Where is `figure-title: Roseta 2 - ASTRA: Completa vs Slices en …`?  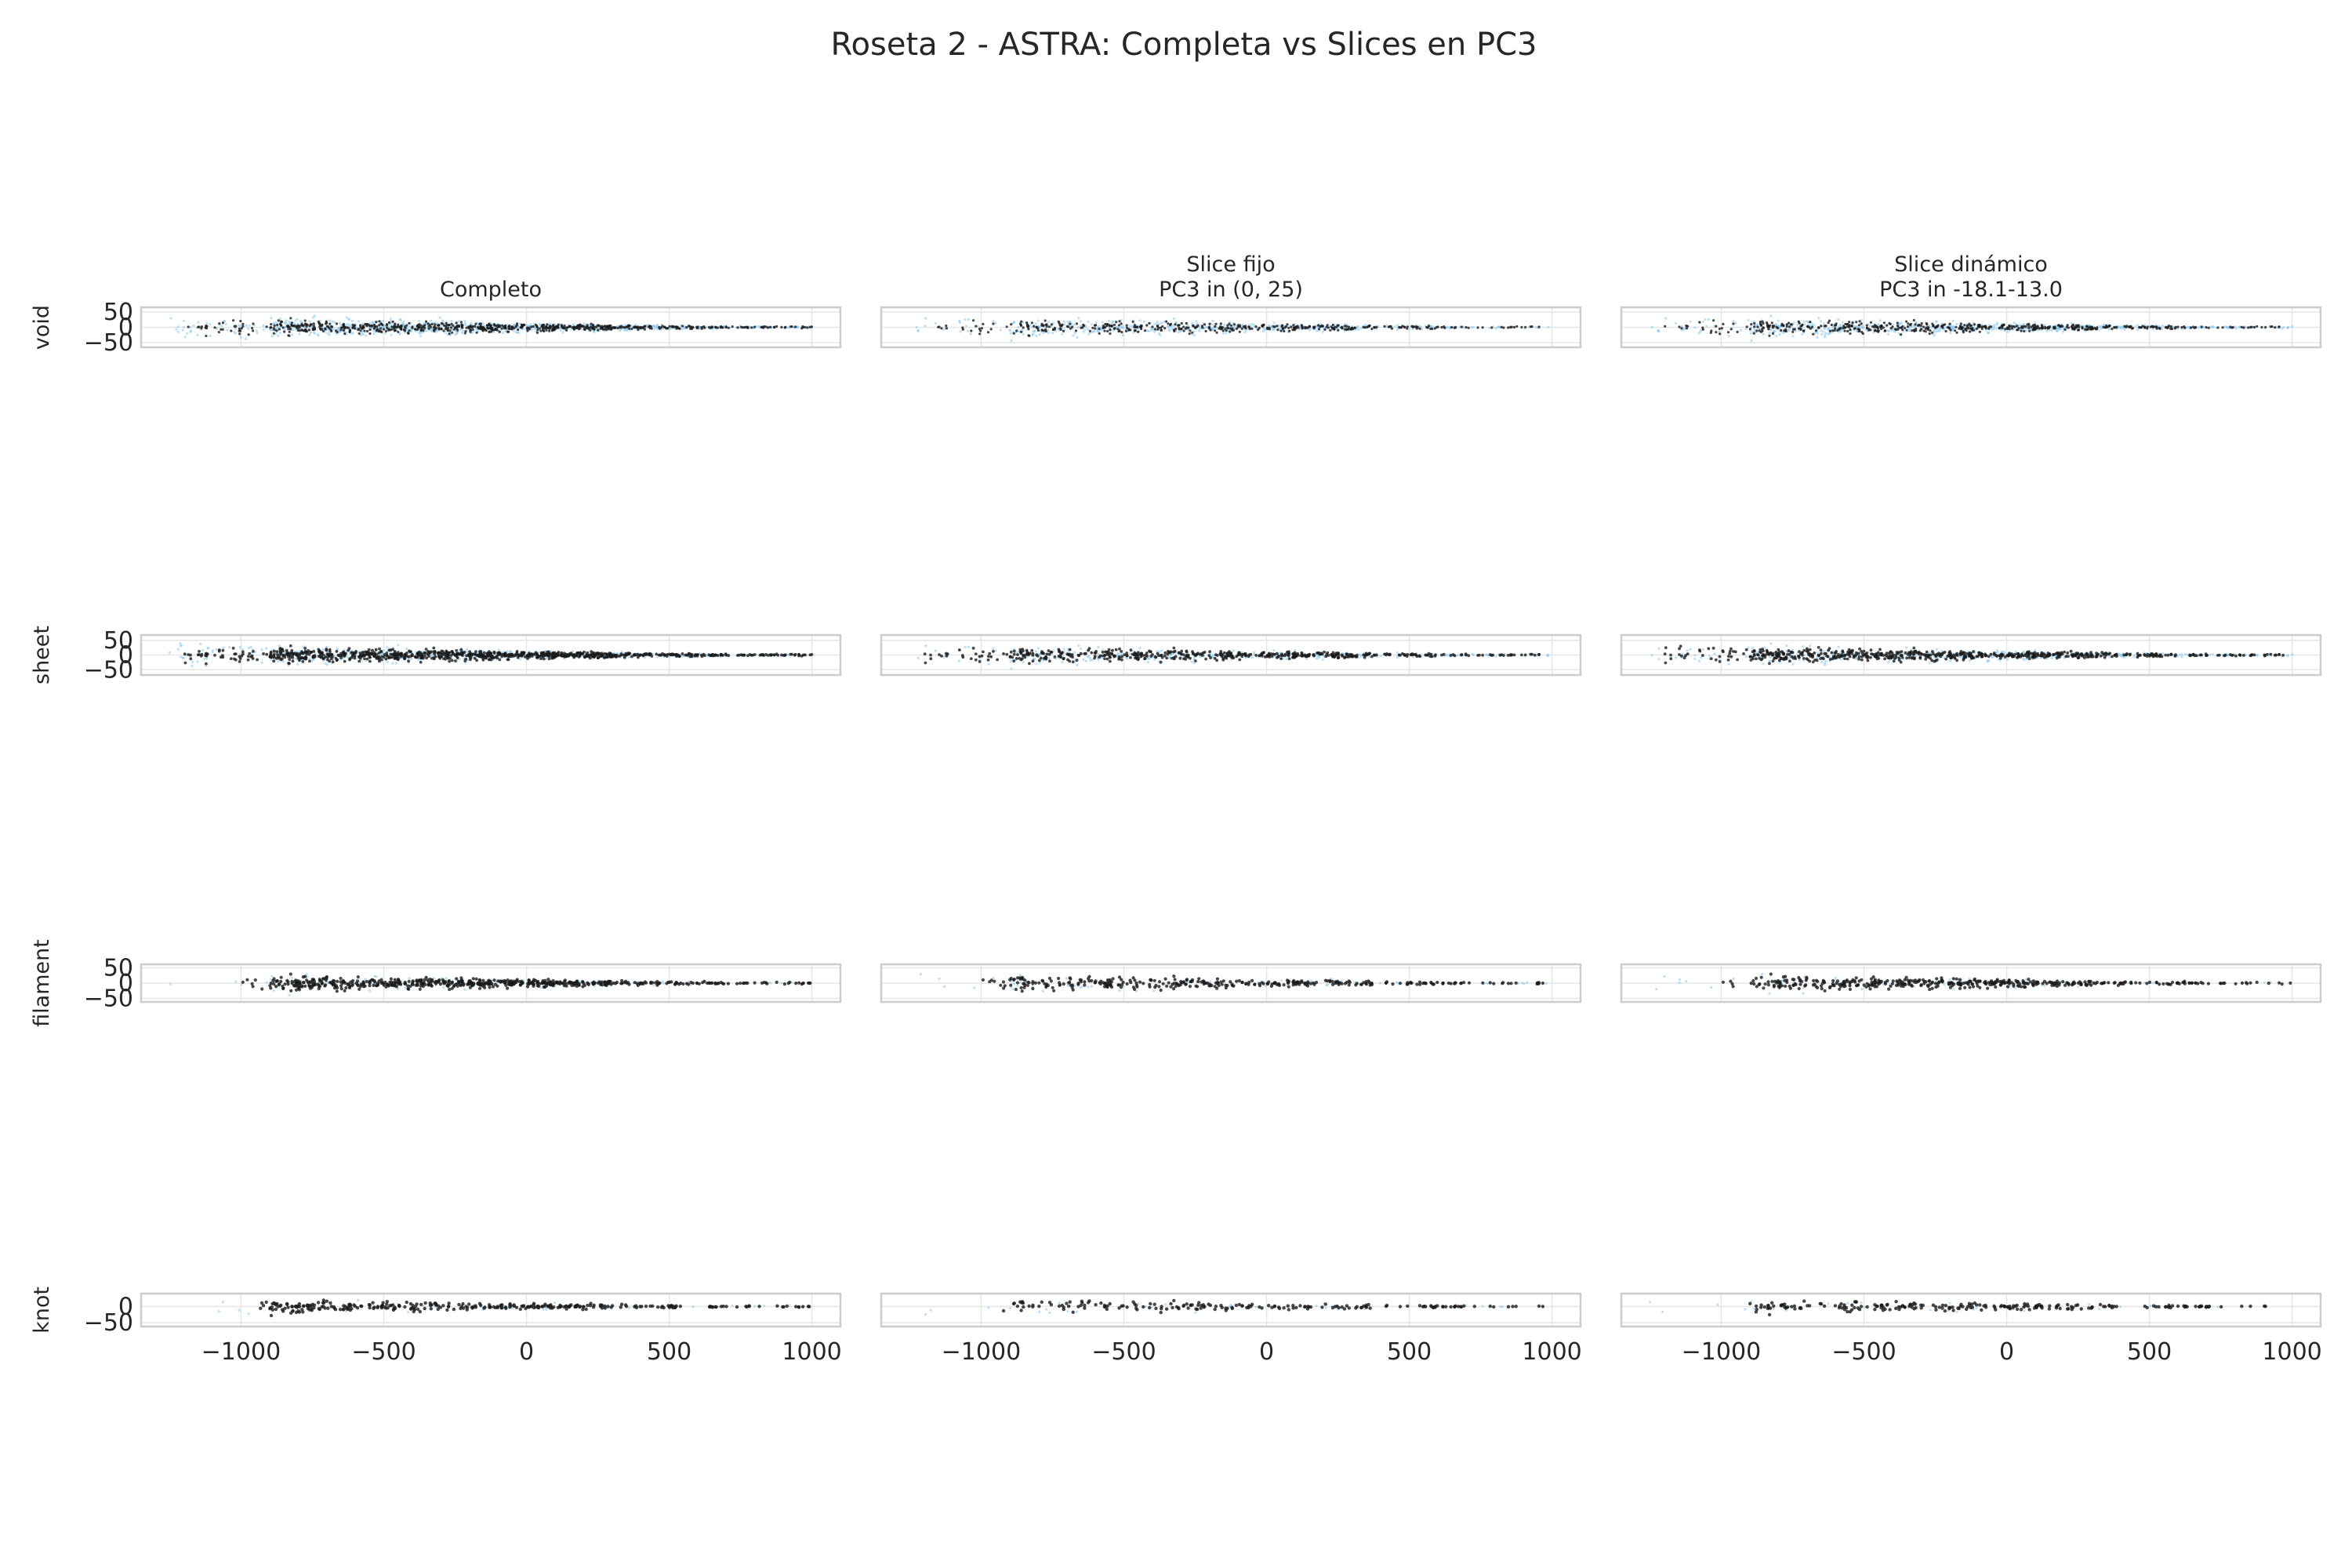 figure-title: Roseta 2 - ASTRA: Completa vs Slices en … is located at coordinates (1184, 45).